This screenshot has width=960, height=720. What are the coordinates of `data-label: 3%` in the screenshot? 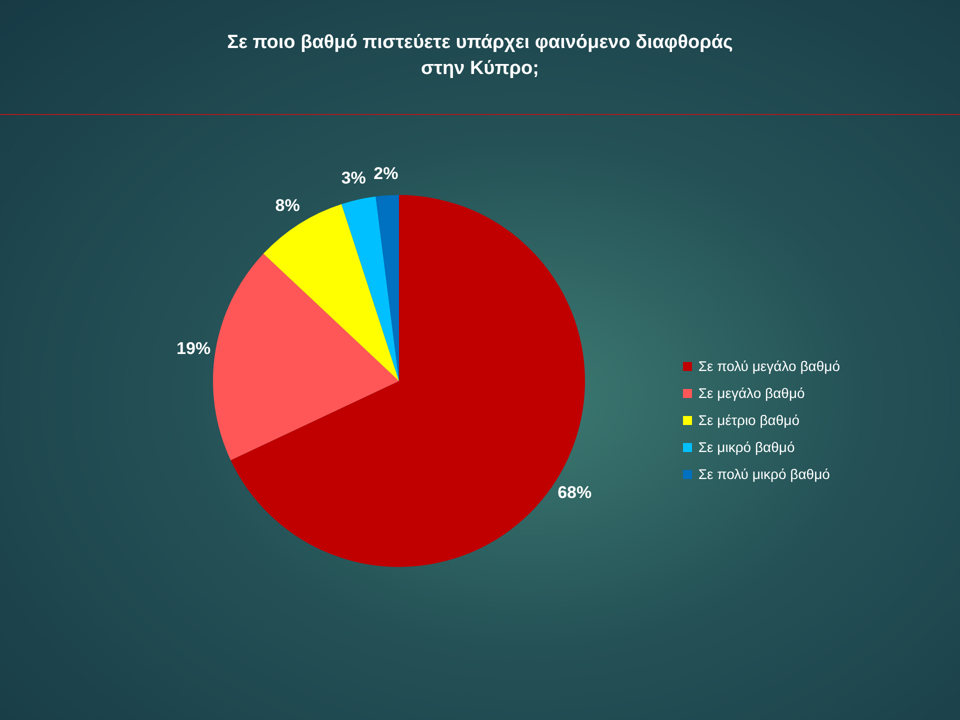 It's located at (353, 178).